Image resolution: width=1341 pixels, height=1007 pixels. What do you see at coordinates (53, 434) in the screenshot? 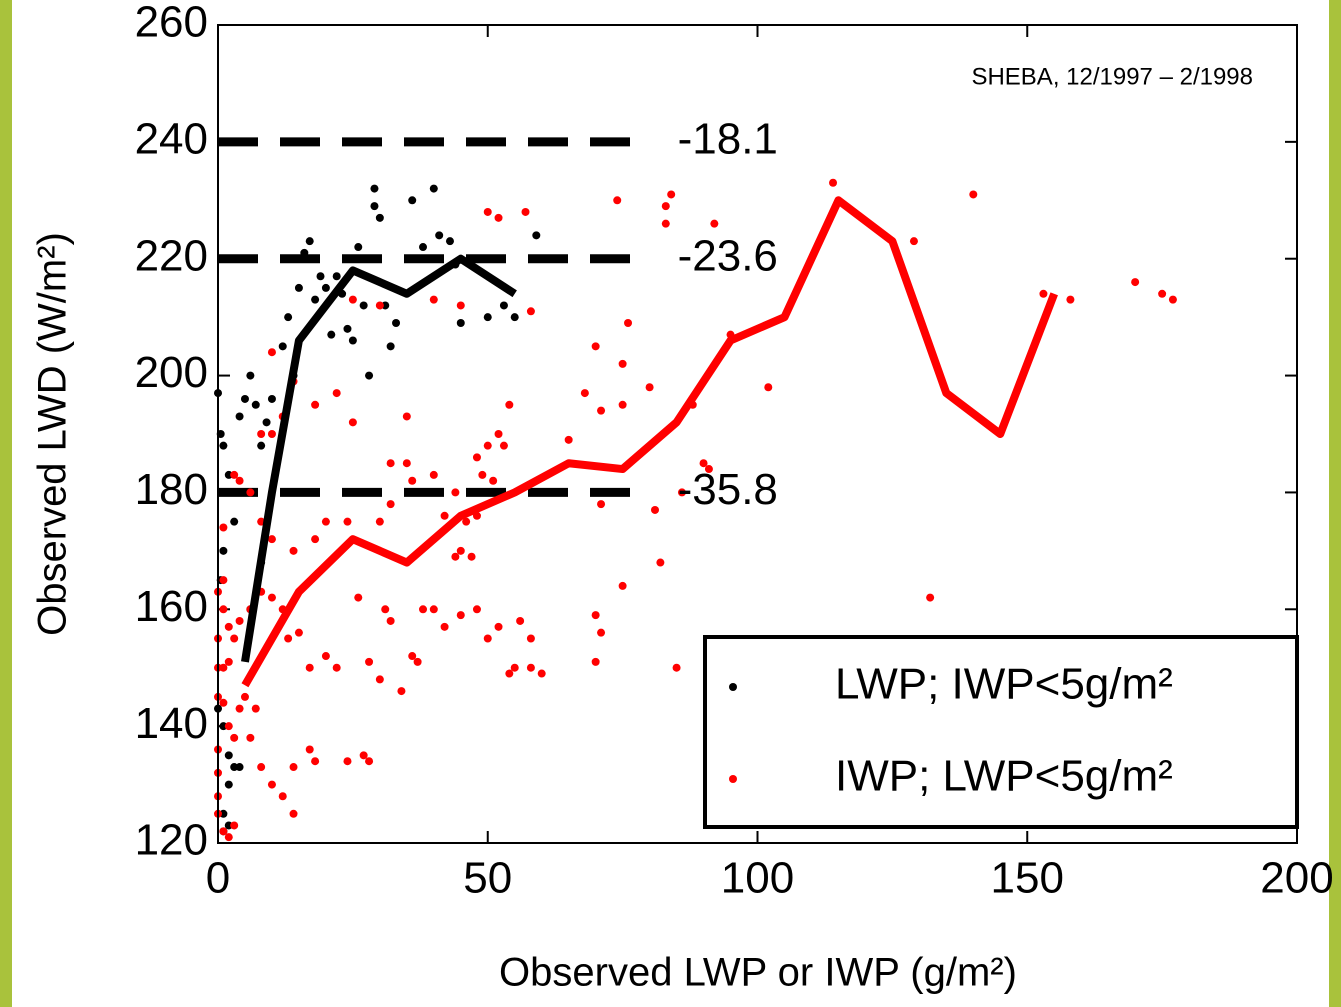
I see `y-axis-label: Observed LWD (W/m²)` at bounding box center [53, 434].